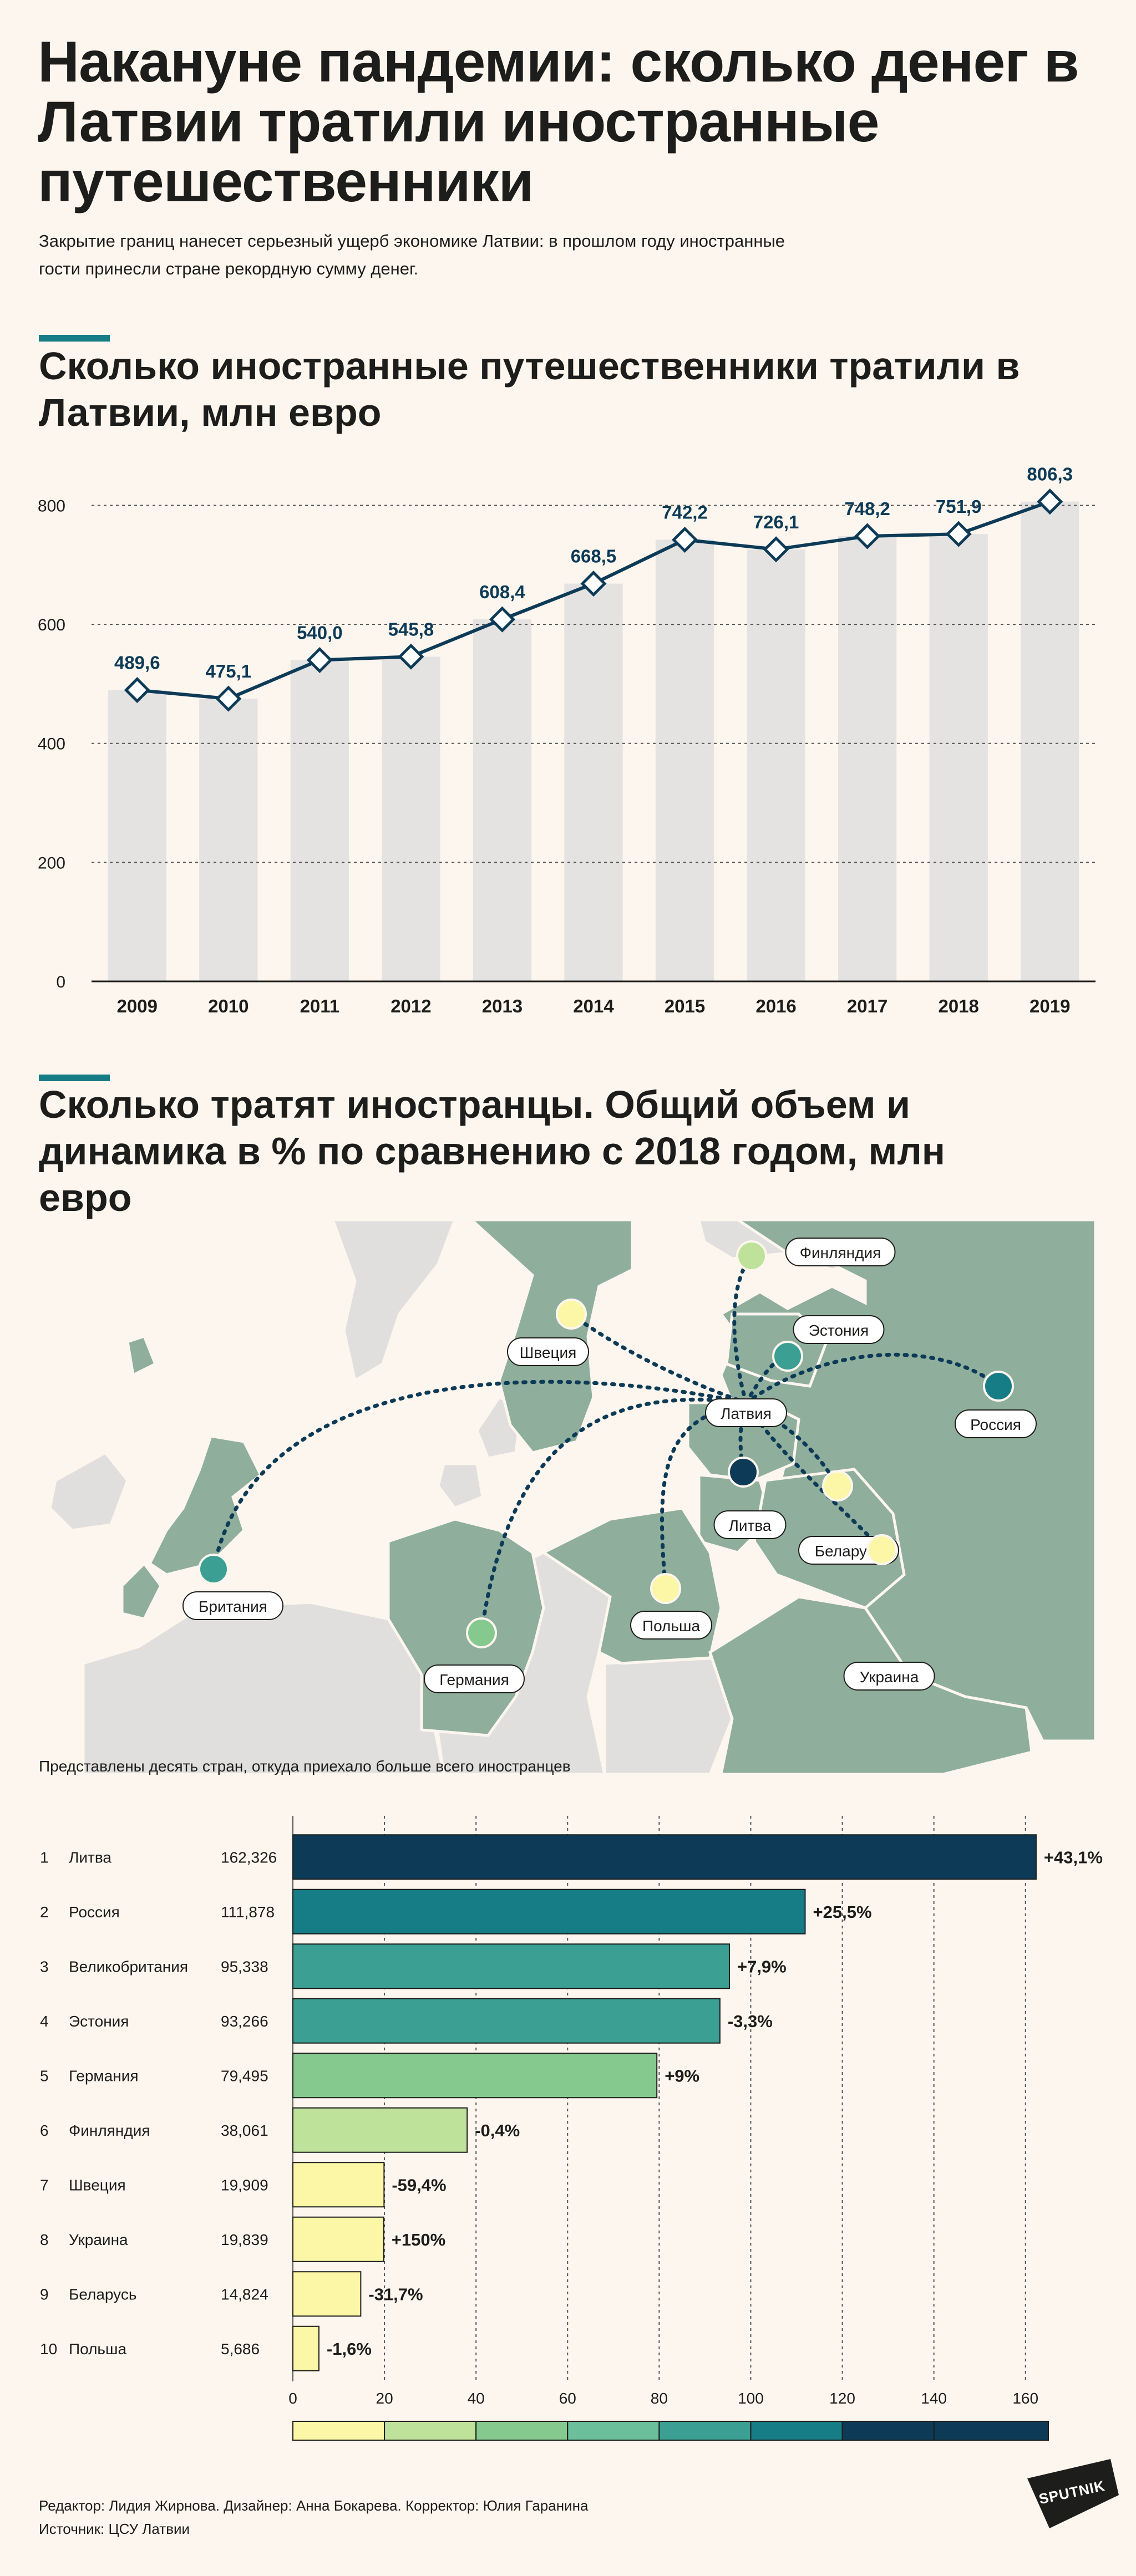  I want to click on lithuania-label: Литва, so click(750, 1525).